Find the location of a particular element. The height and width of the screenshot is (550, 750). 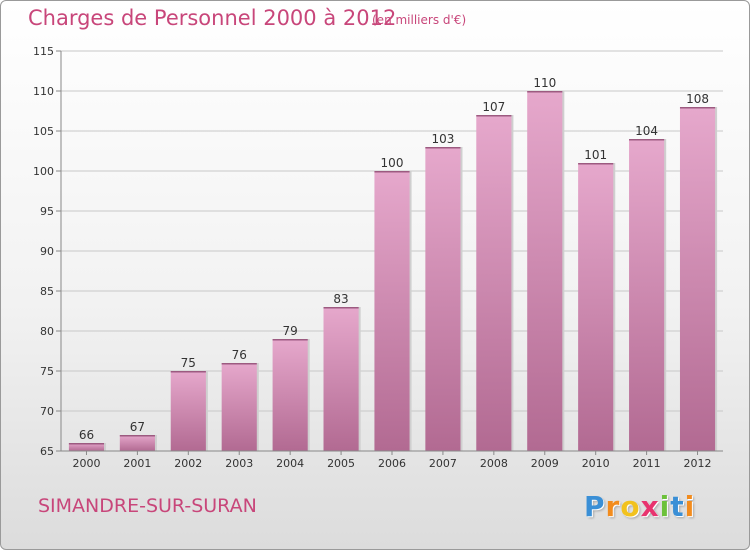

bar-value-label: 67 is located at coordinates (137, 427).